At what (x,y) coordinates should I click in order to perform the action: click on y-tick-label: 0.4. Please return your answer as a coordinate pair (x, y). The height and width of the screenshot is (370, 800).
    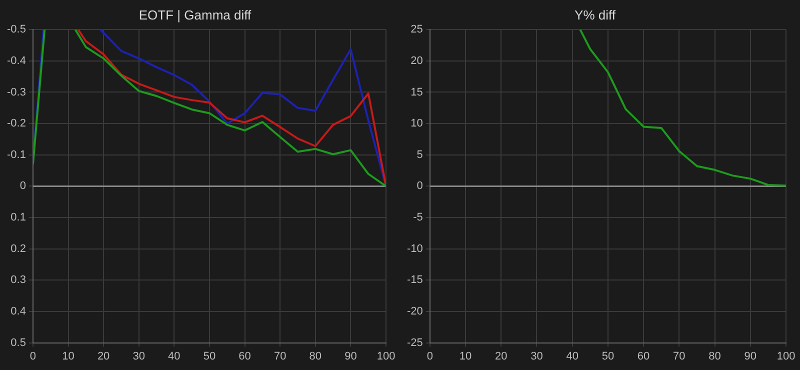
    Looking at the image, I should click on (18, 312).